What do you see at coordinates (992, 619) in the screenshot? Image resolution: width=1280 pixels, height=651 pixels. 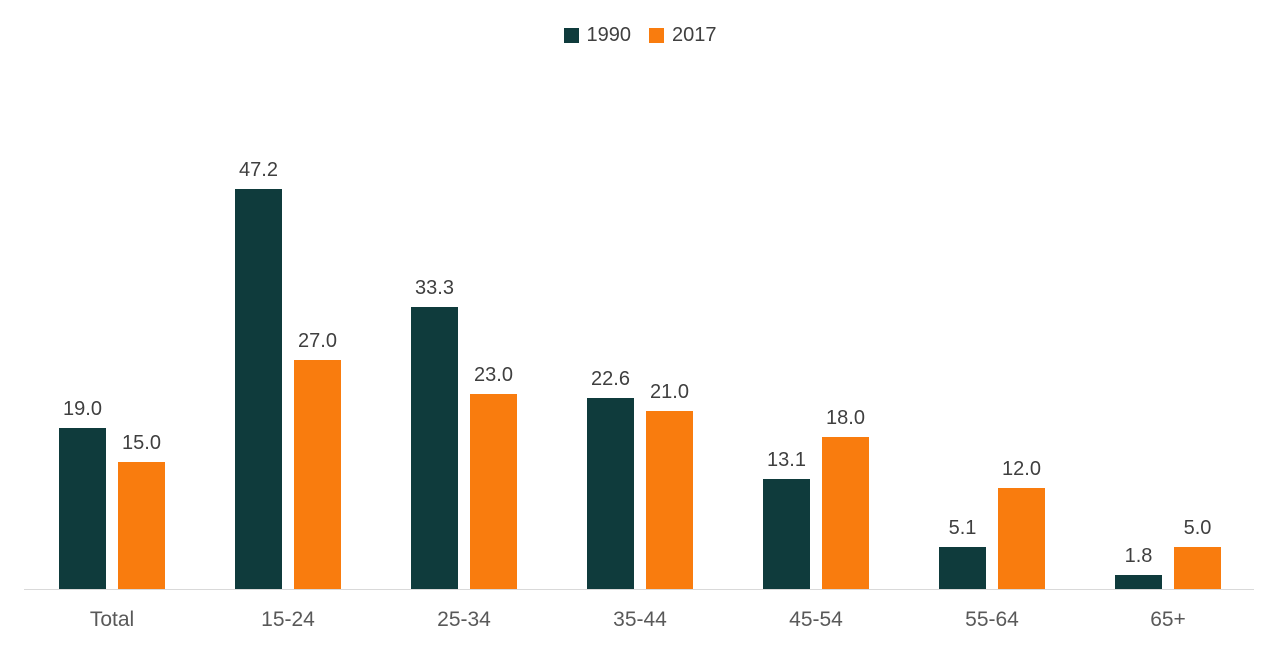 I see `category-label-55-64: 55-64` at bounding box center [992, 619].